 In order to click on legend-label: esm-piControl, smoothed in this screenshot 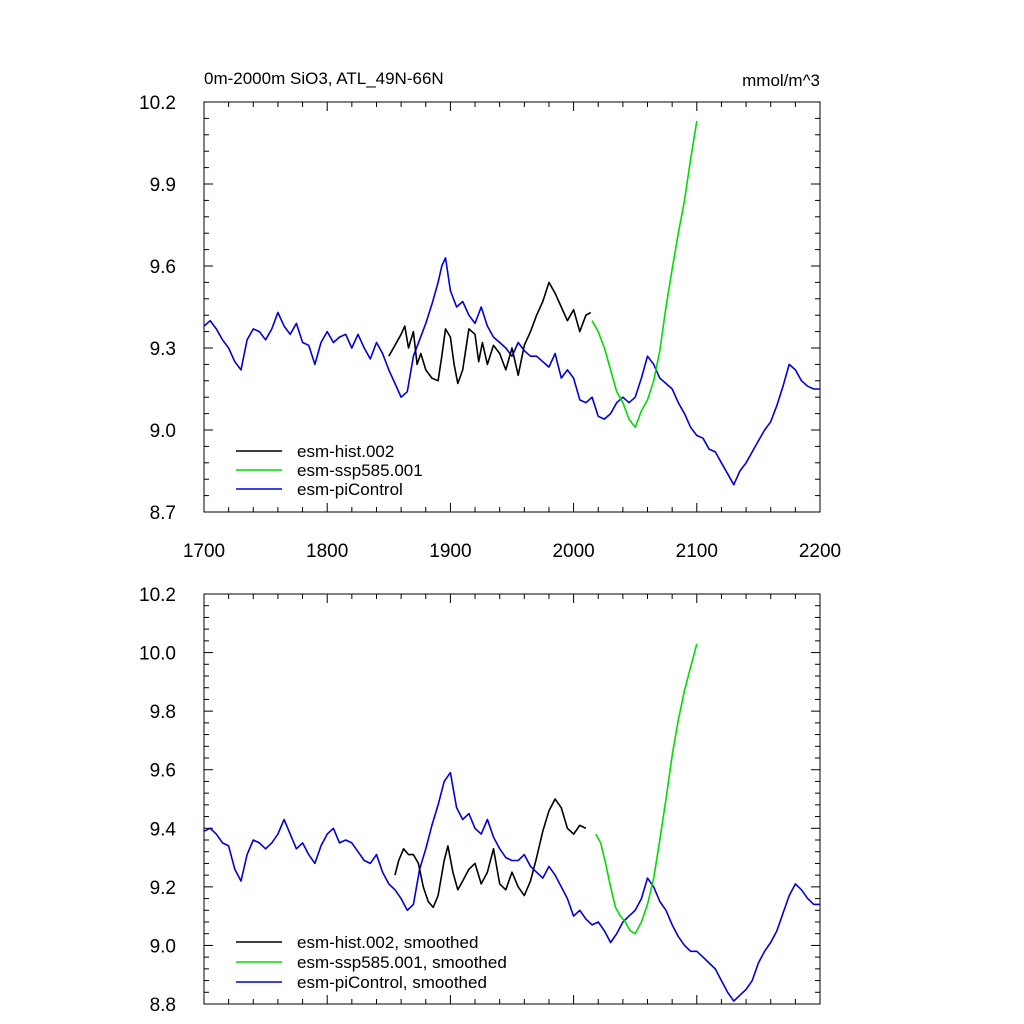, I will do `click(392, 982)`.